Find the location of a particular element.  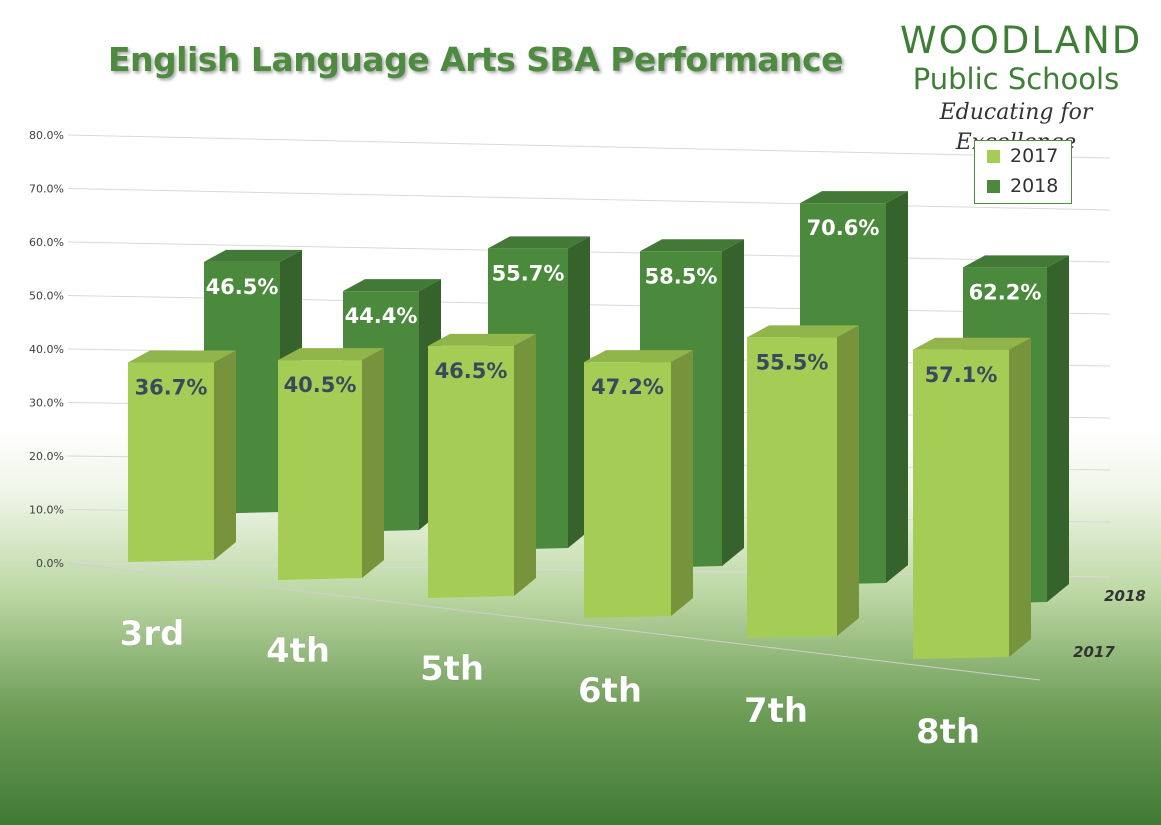

y-tick-label: 0.0% is located at coordinates (50, 563).